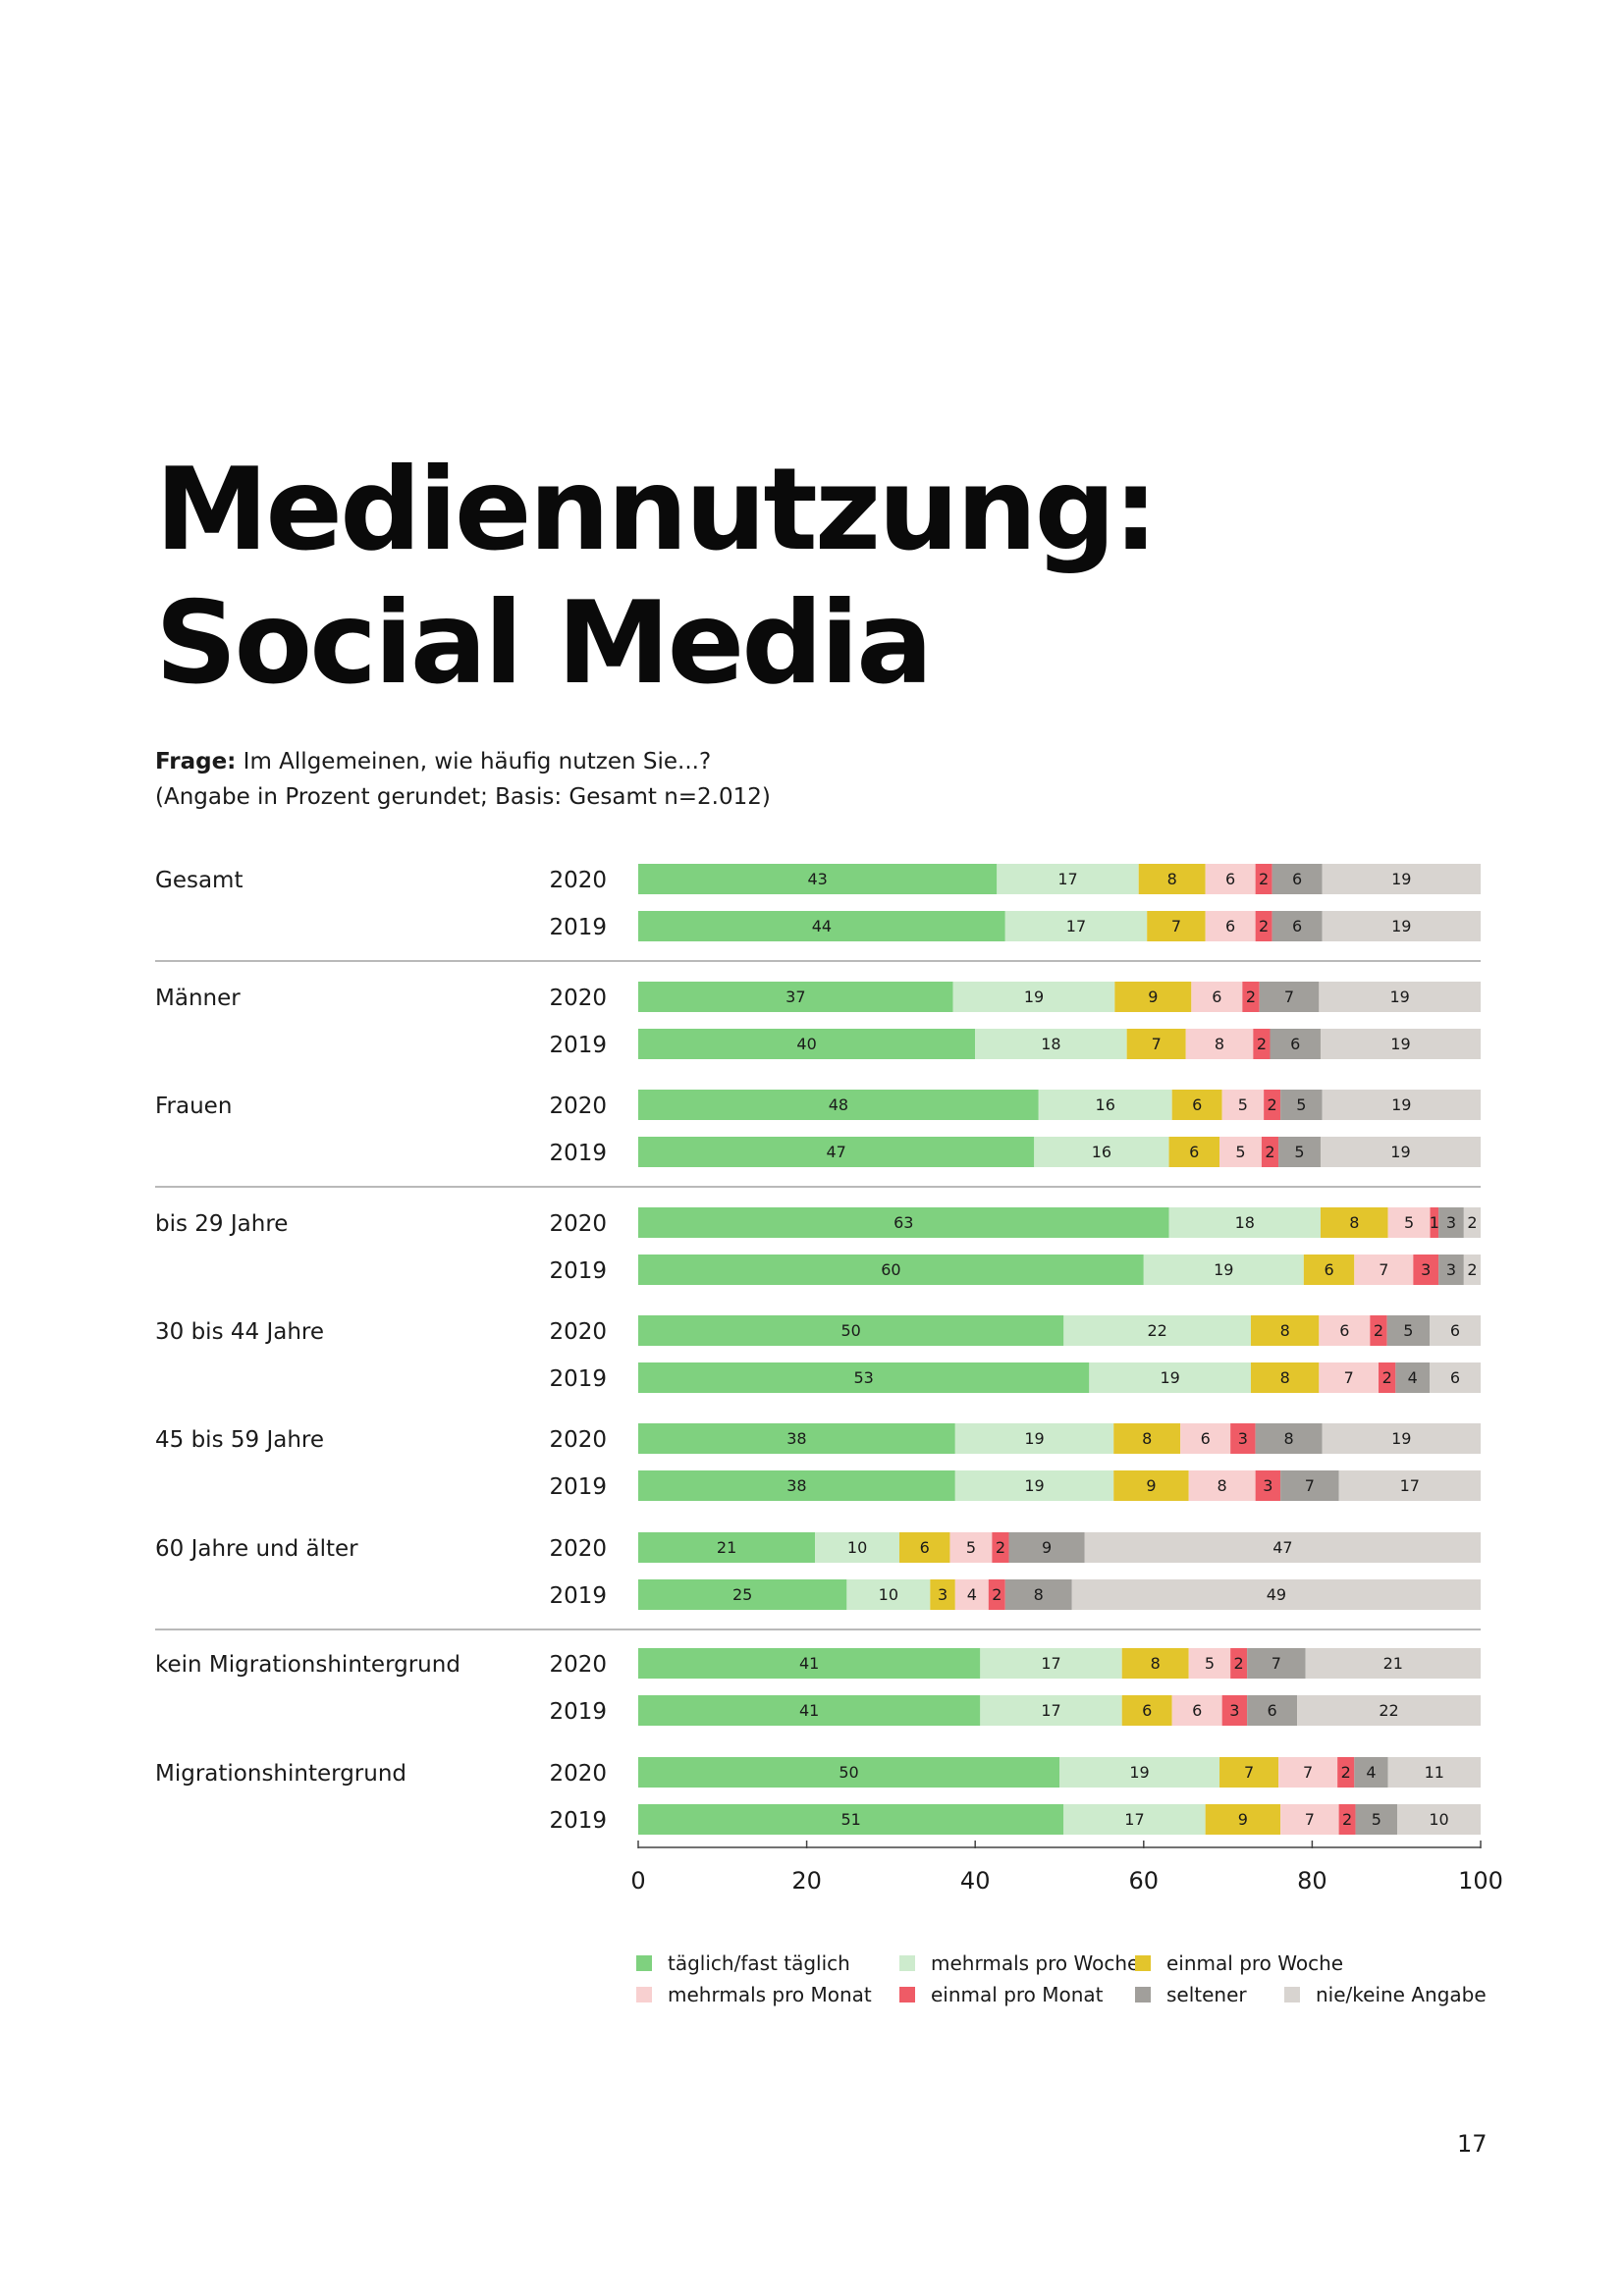  What do you see at coordinates (1438, 1820) in the screenshot?
I see `bar-value-label: 10` at bounding box center [1438, 1820].